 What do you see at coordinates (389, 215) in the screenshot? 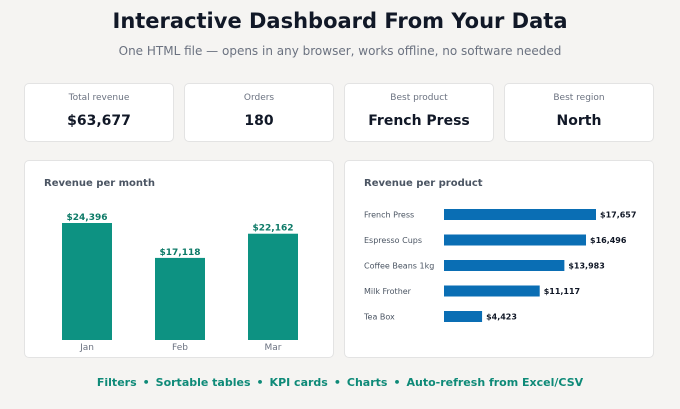
I see `category-label: French Press` at bounding box center [389, 215].